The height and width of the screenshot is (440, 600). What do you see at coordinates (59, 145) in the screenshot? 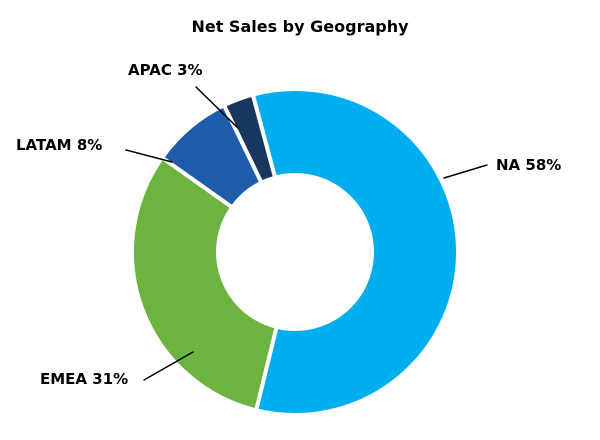
I see `callout-latam: LATAM 8%` at bounding box center [59, 145].